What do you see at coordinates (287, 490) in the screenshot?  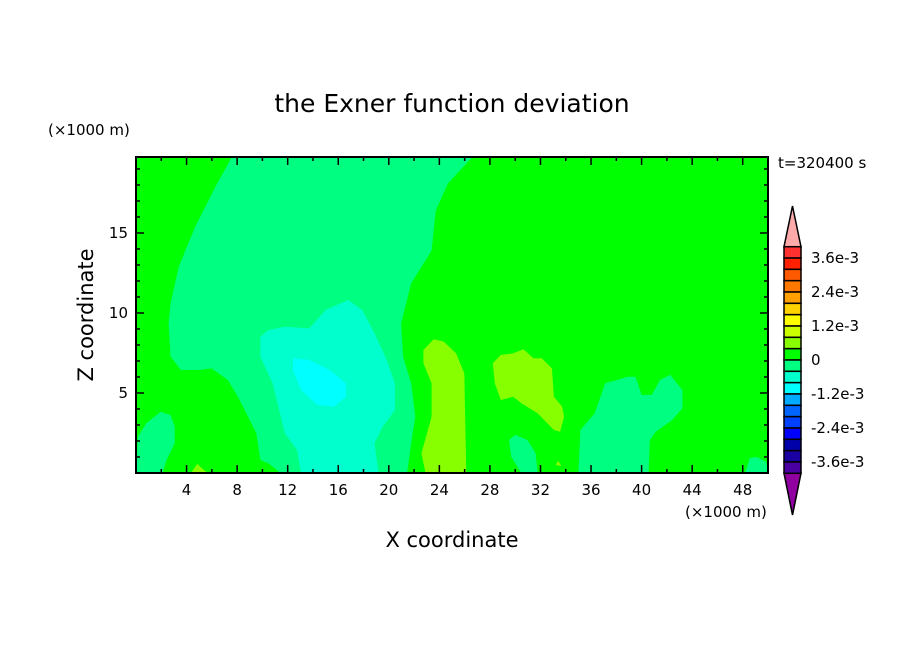 I see `x-tick-label: 12` at bounding box center [287, 490].